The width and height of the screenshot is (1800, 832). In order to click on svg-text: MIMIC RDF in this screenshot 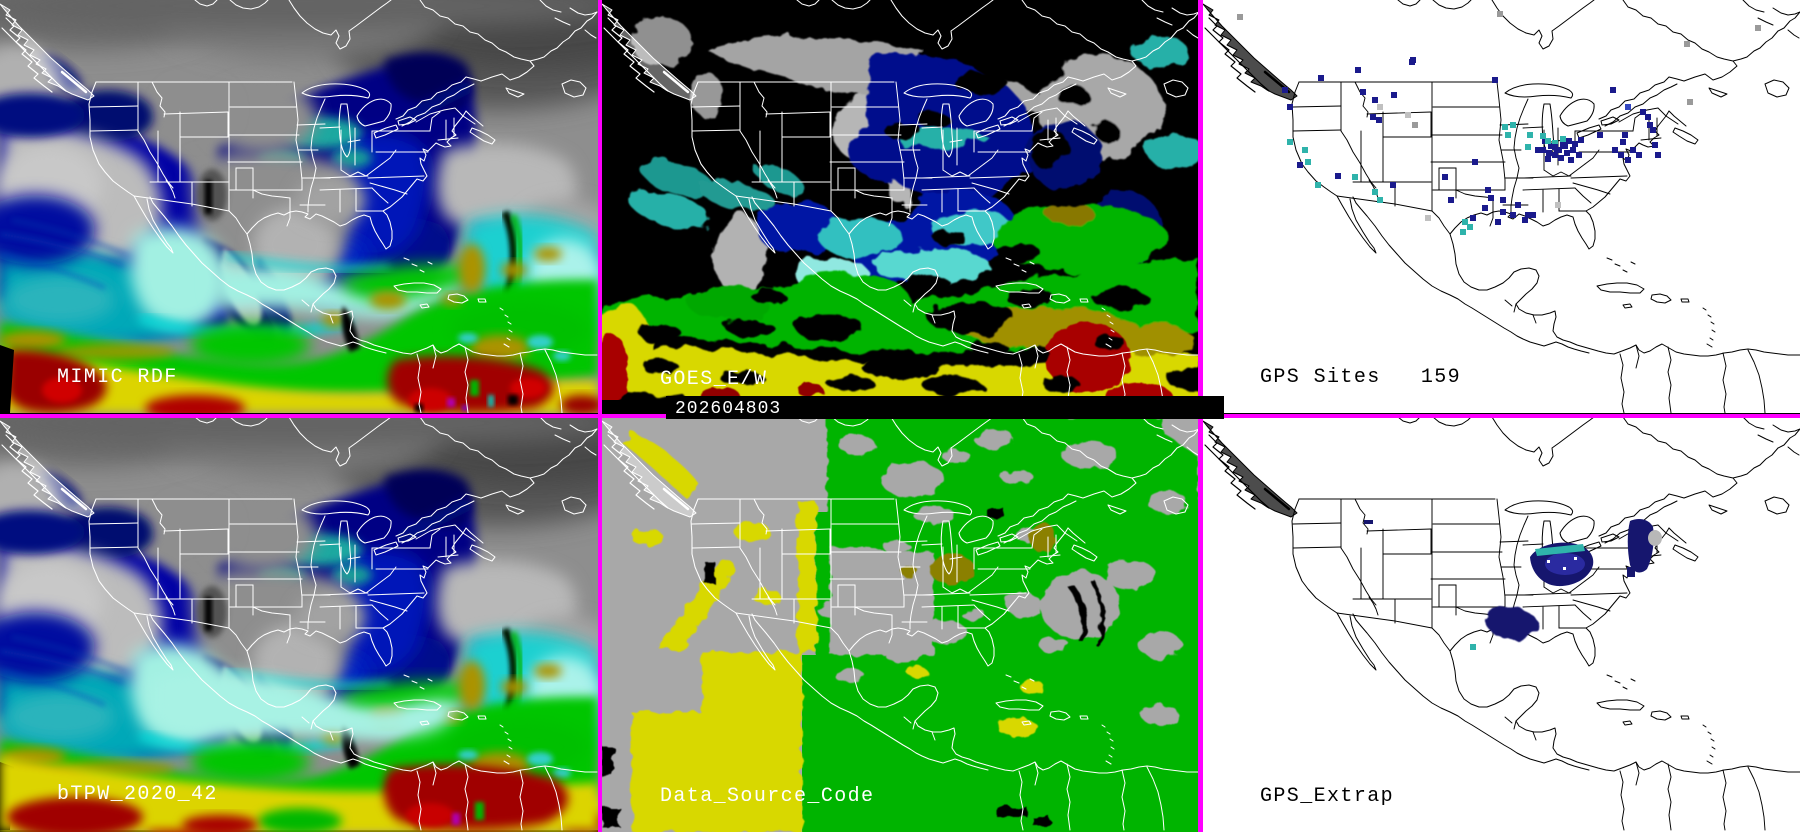, I will do `click(117, 377)`.